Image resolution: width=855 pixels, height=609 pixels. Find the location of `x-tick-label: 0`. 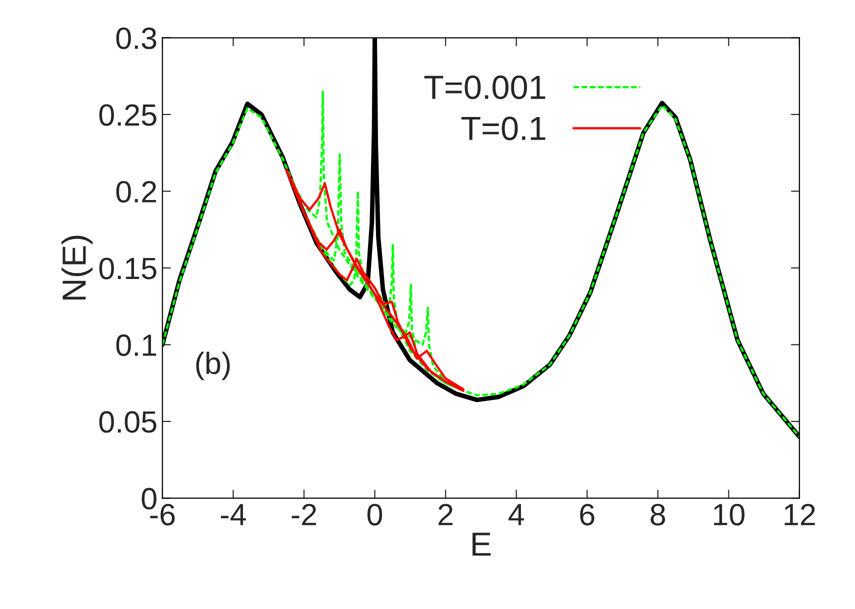

x-tick-label: 0 is located at coordinates (374, 515).